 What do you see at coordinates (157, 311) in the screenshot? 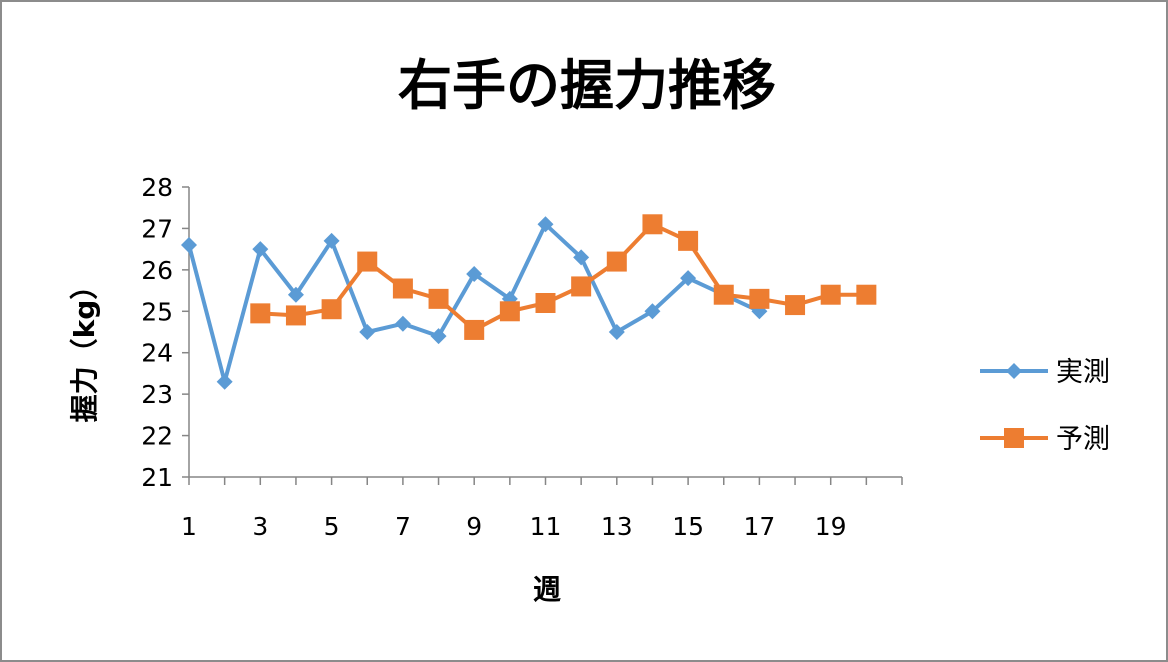
I see `y-tick-label: 25` at bounding box center [157, 311].